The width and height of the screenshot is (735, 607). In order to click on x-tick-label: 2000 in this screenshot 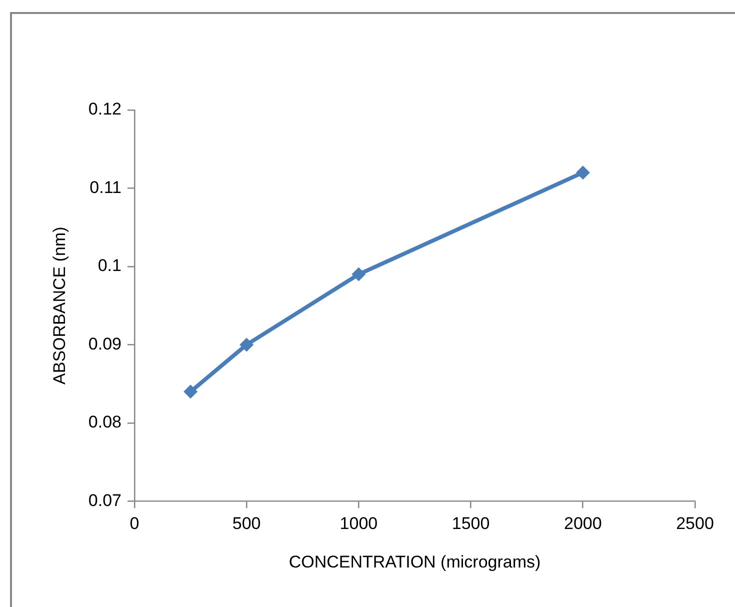, I will do `click(583, 524)`.